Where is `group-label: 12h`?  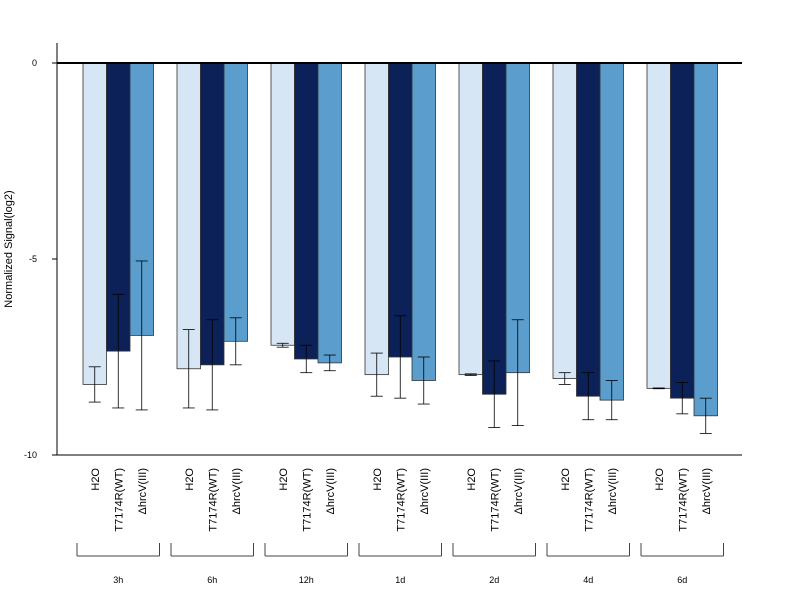
group-label: 12h is located at coordinates (306, 580).